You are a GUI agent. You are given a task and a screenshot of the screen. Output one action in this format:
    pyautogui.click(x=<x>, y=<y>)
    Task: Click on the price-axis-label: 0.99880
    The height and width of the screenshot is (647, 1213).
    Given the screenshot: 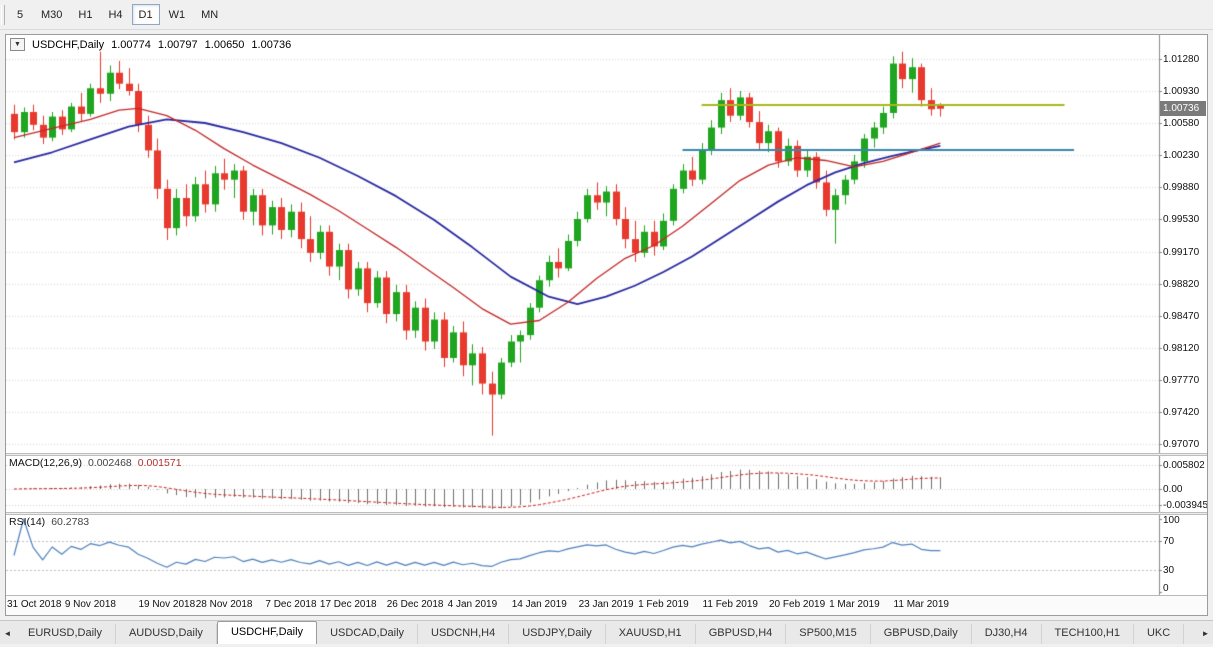 What is the action you would take?
    pyautogui.click(x=1181, y=187)
    